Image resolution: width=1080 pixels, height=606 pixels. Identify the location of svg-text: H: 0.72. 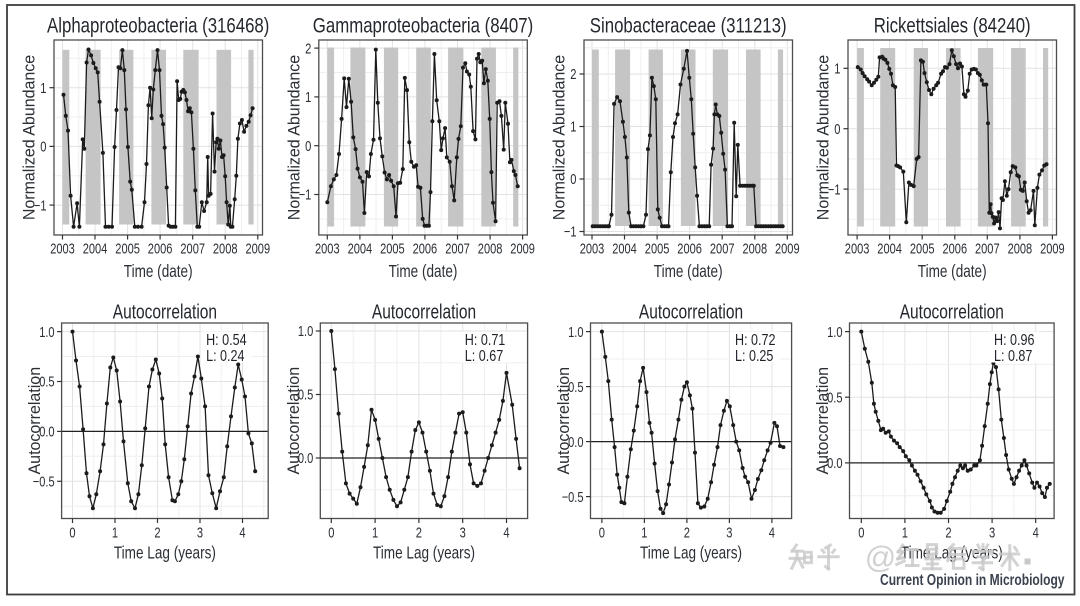
(755, 340).